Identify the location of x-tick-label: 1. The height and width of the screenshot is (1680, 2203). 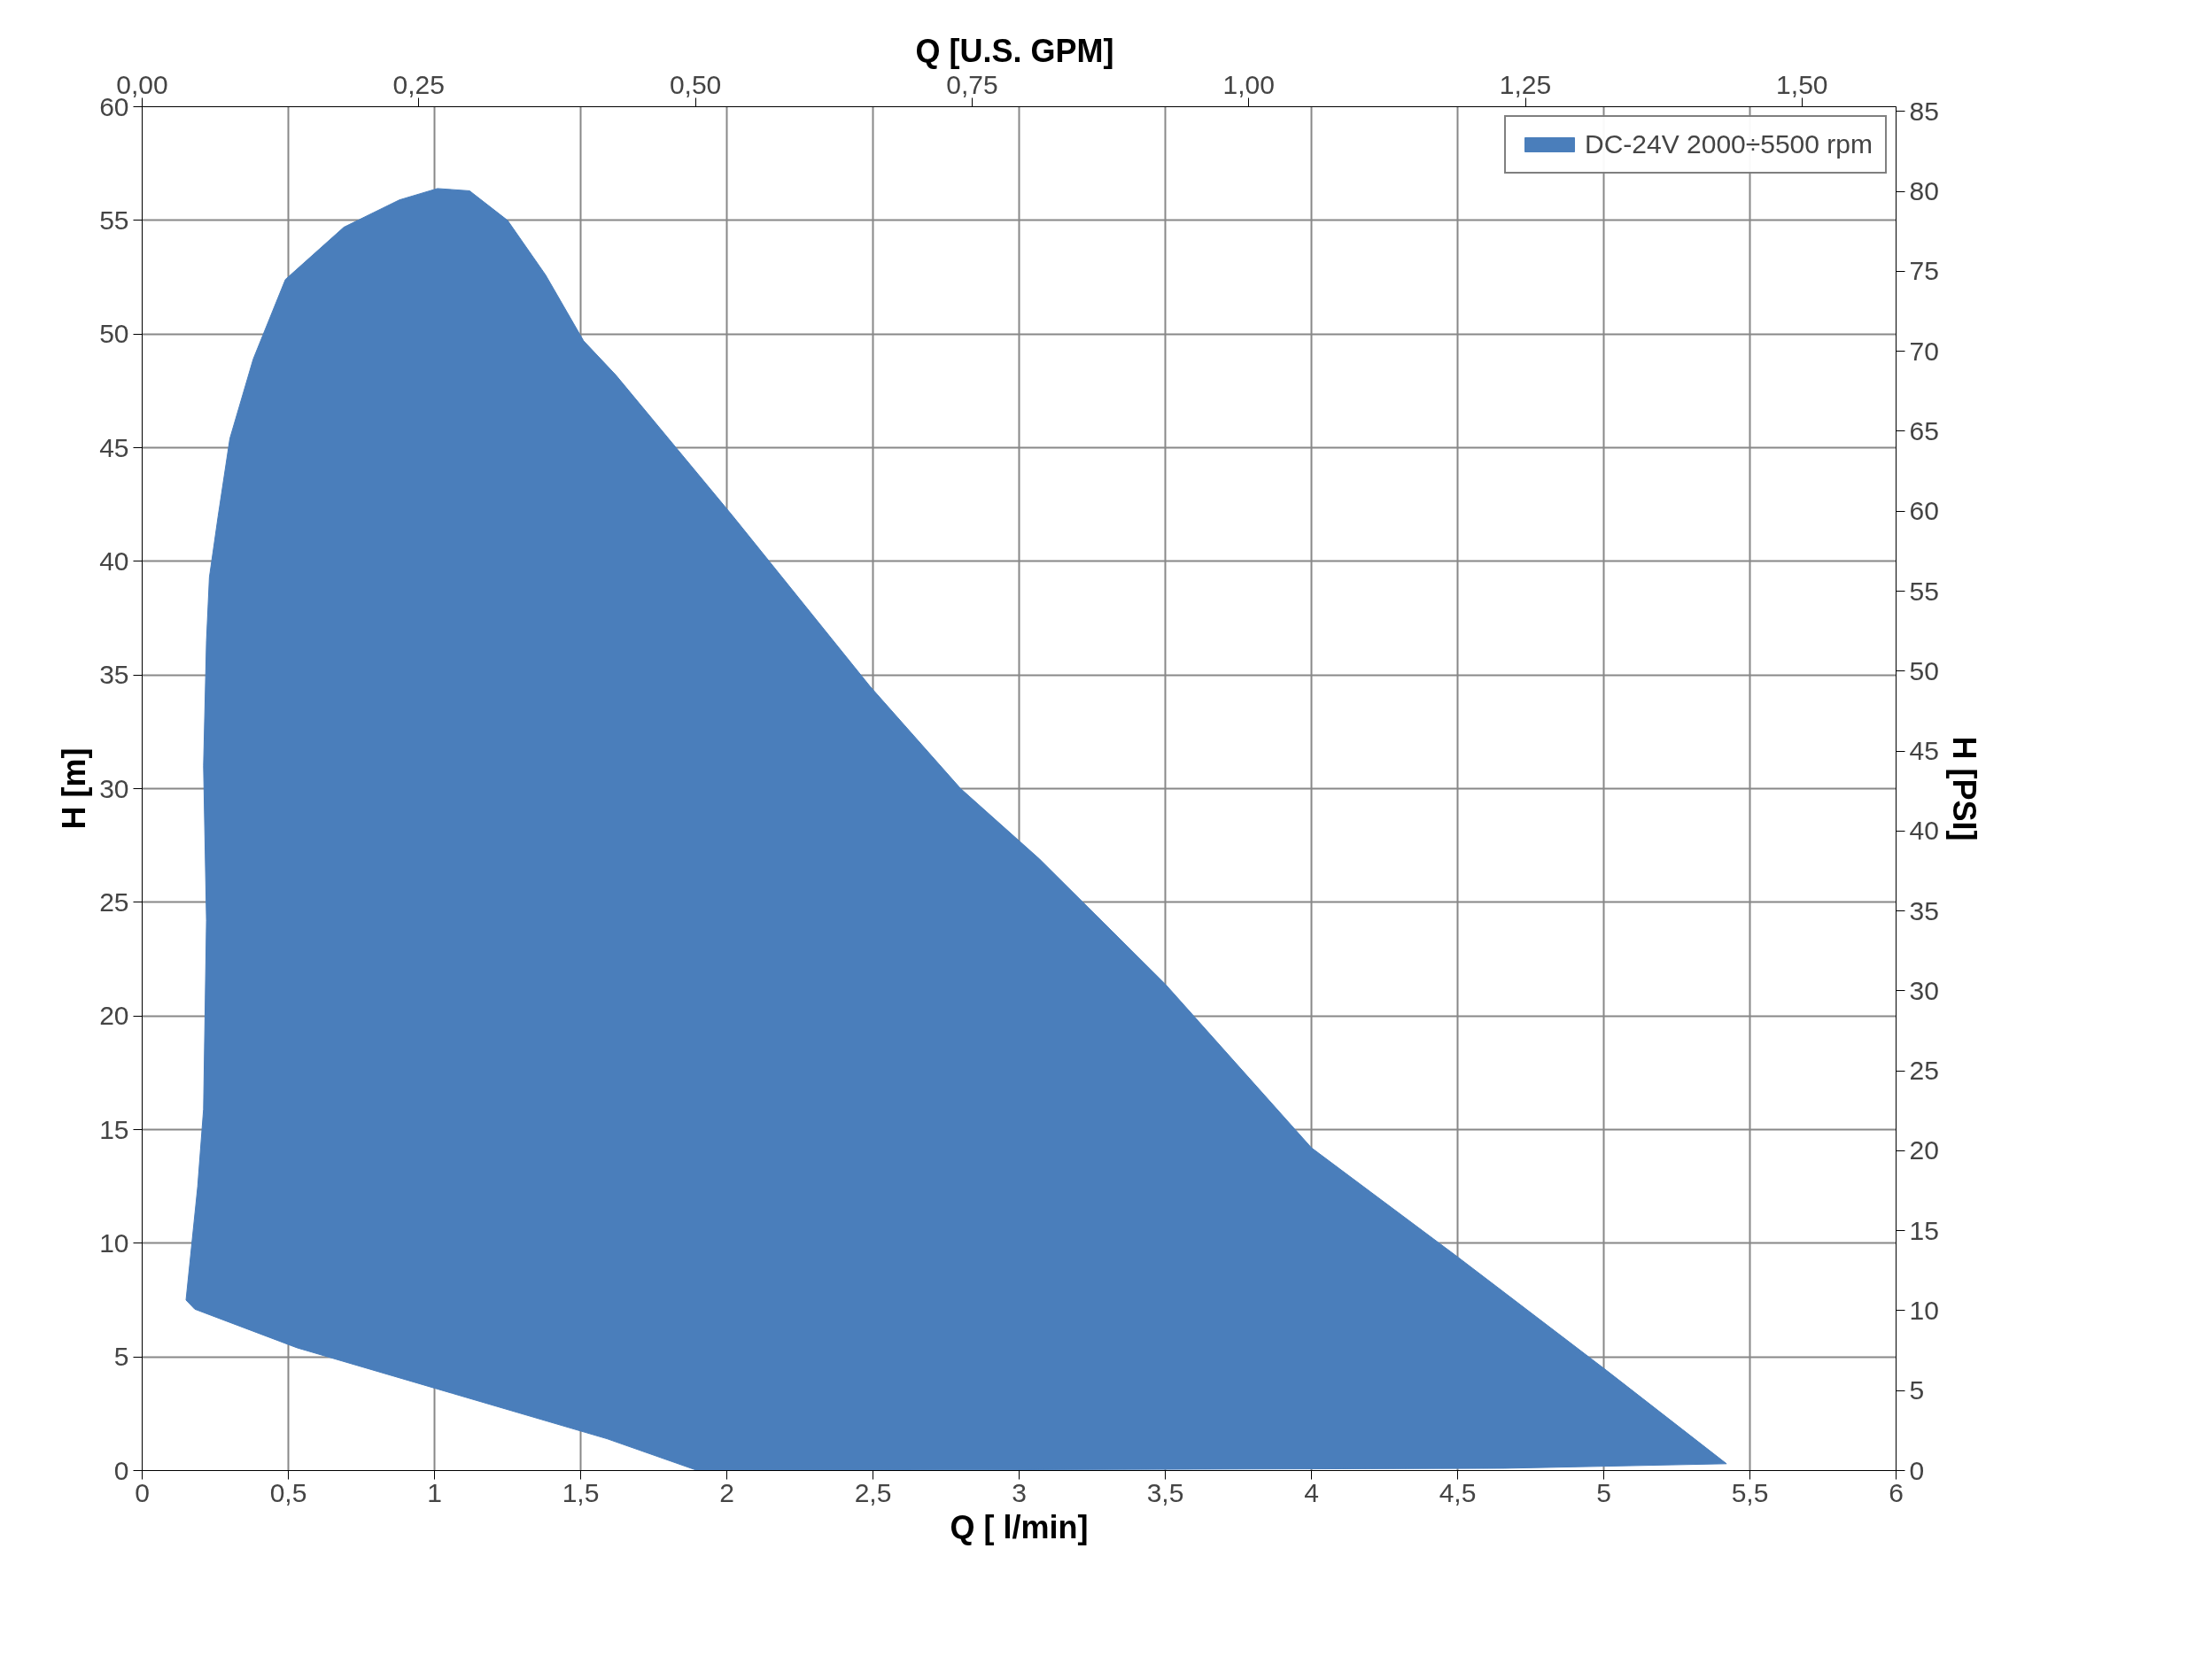
(434, 1492).